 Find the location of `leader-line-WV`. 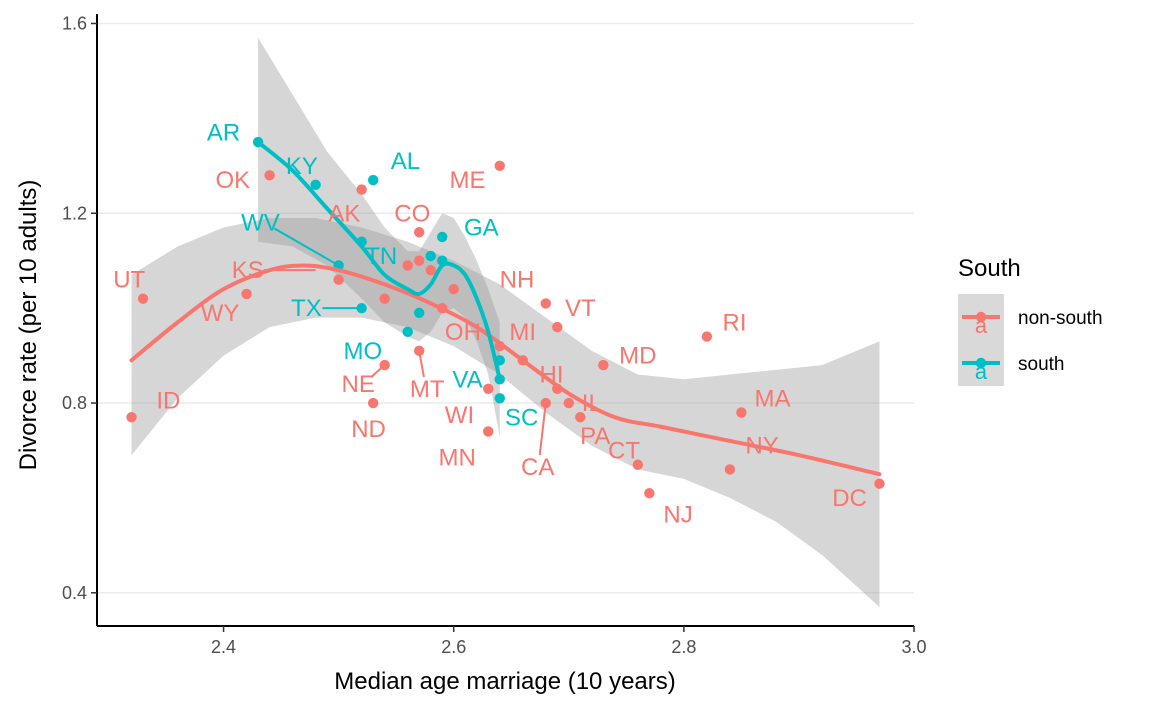

leader-line-WV is located at coordinates (306, 247).